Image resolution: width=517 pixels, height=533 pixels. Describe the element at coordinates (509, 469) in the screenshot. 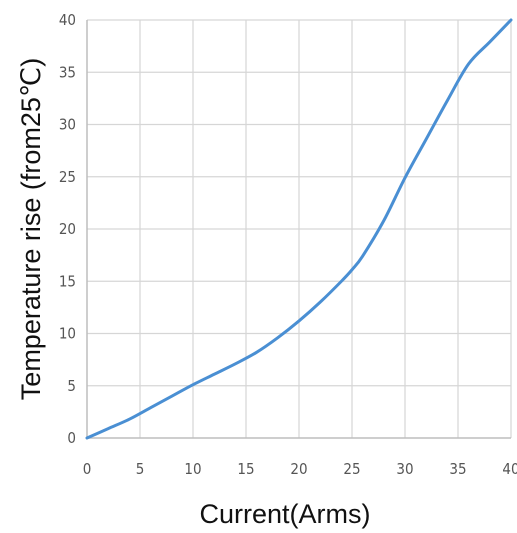

I see `x-tick-label: 40` at that location.